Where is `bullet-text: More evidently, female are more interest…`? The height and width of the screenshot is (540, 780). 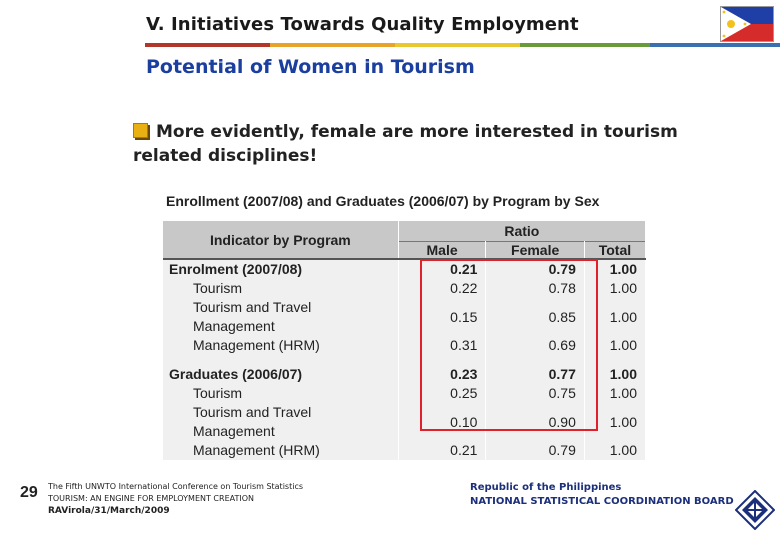 bullet-text: More evidently, female are more interest… is located at coordinates (405, 144).